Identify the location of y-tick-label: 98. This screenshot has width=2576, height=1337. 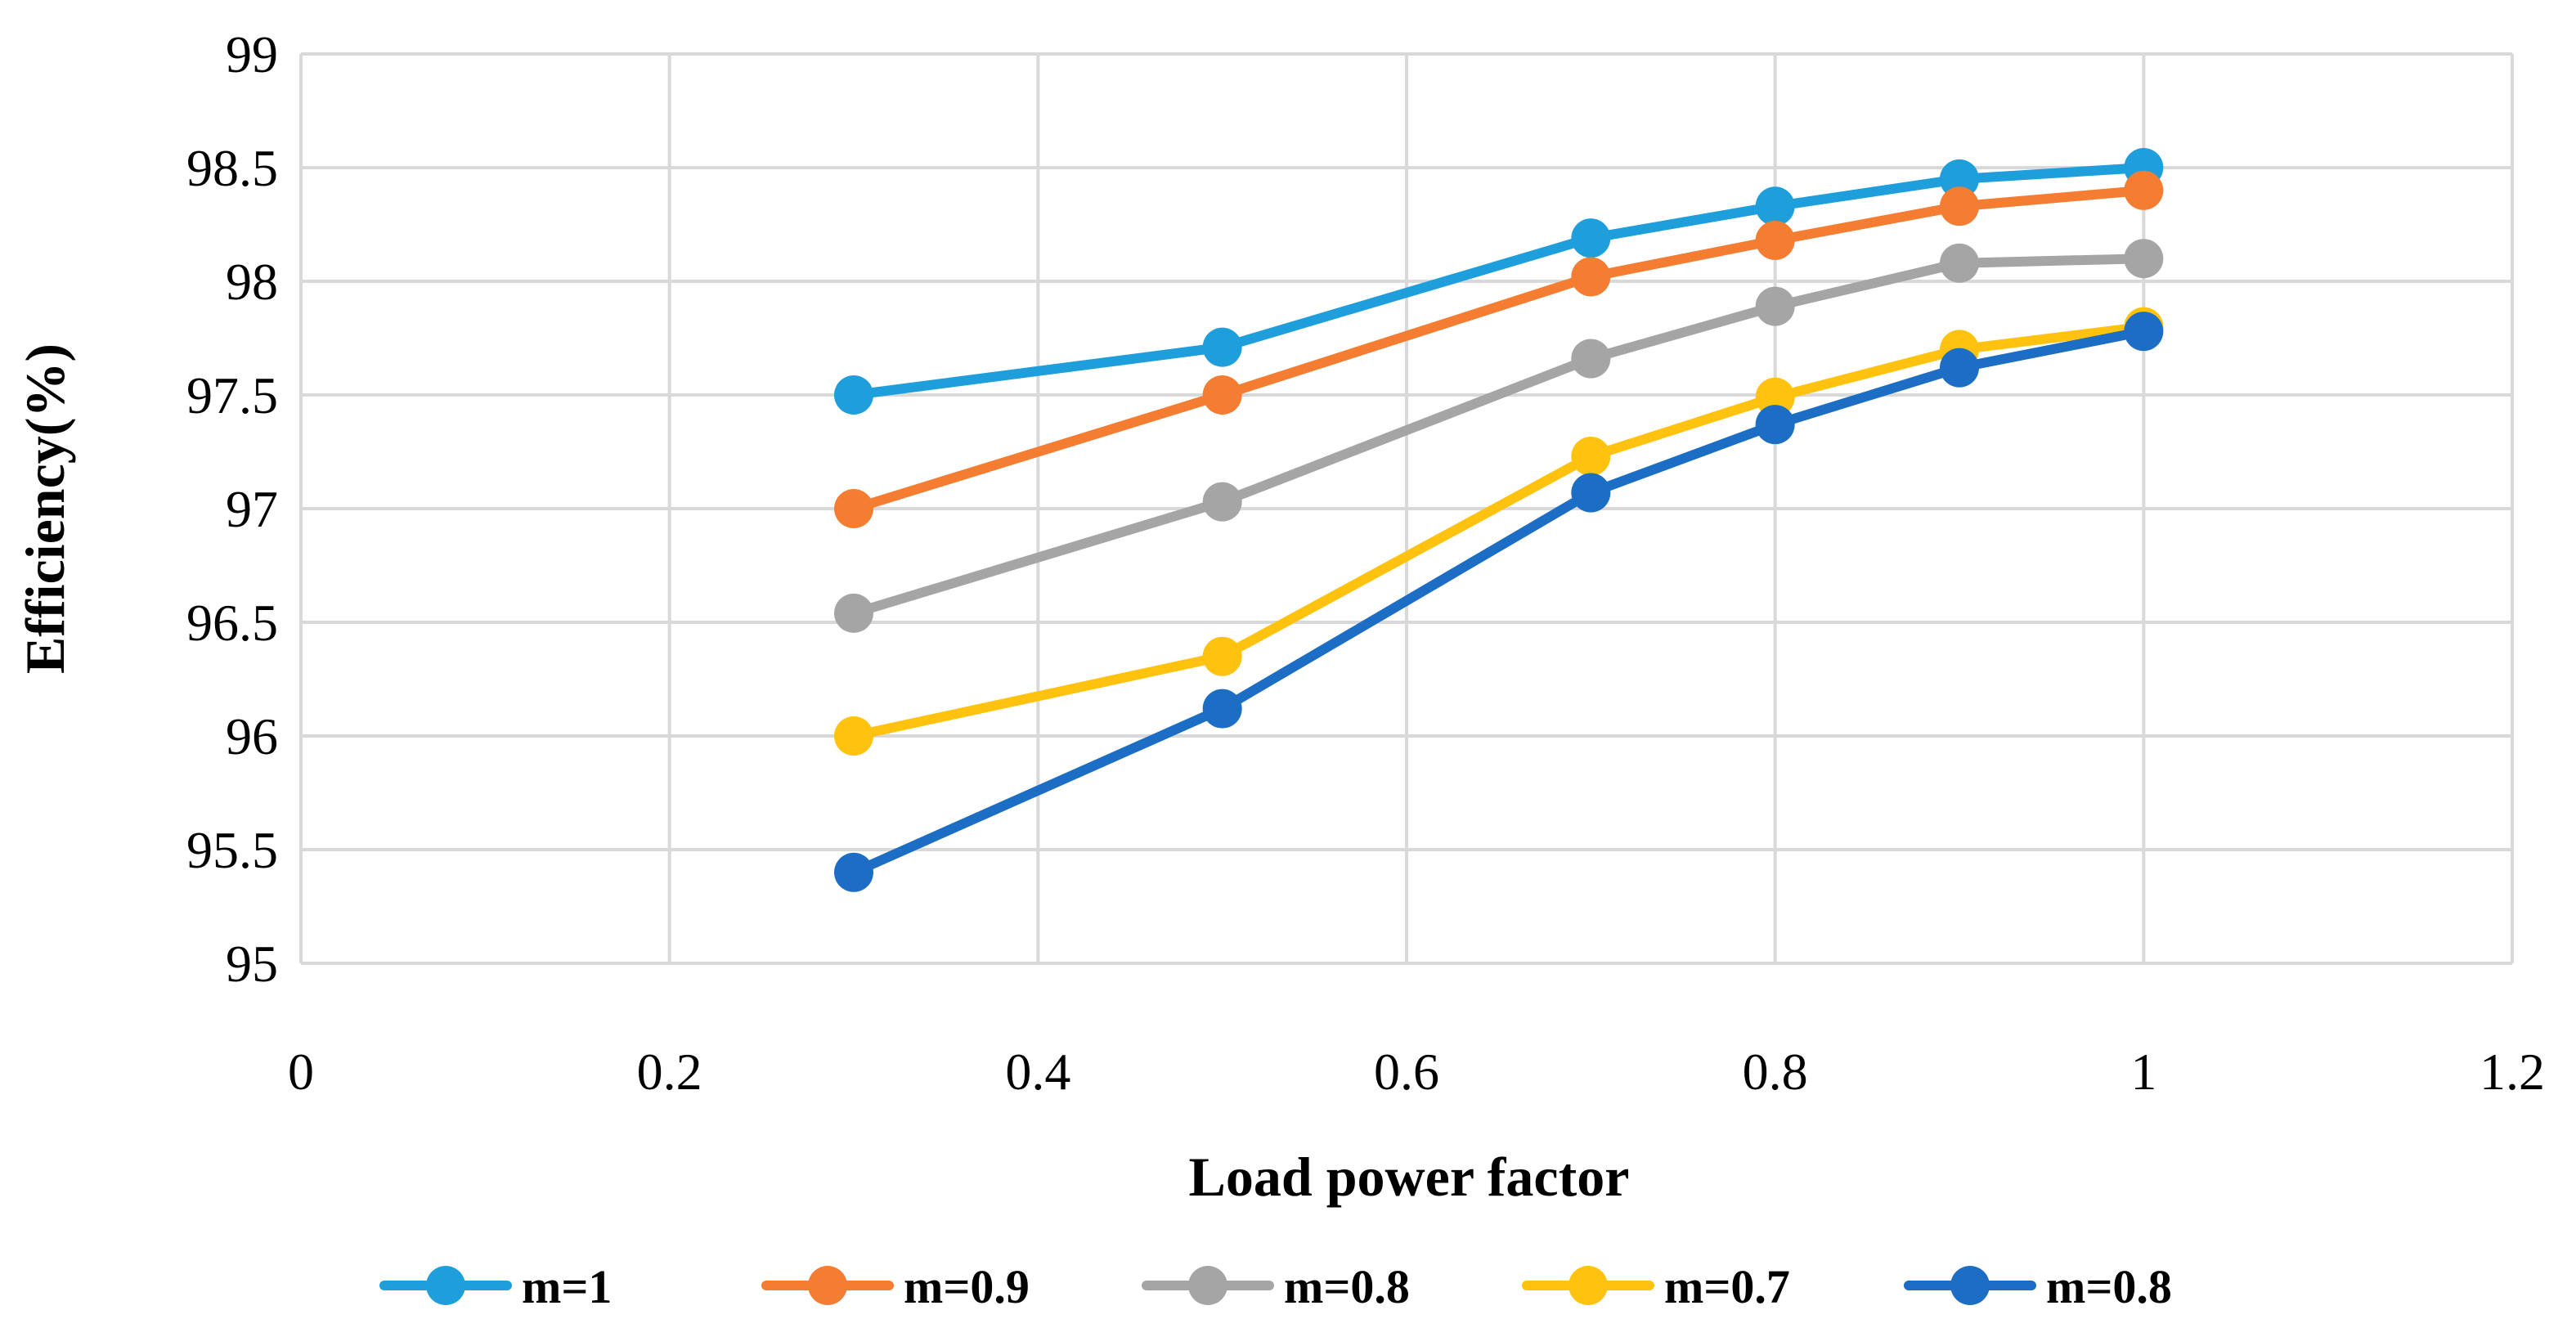
(252, 282).